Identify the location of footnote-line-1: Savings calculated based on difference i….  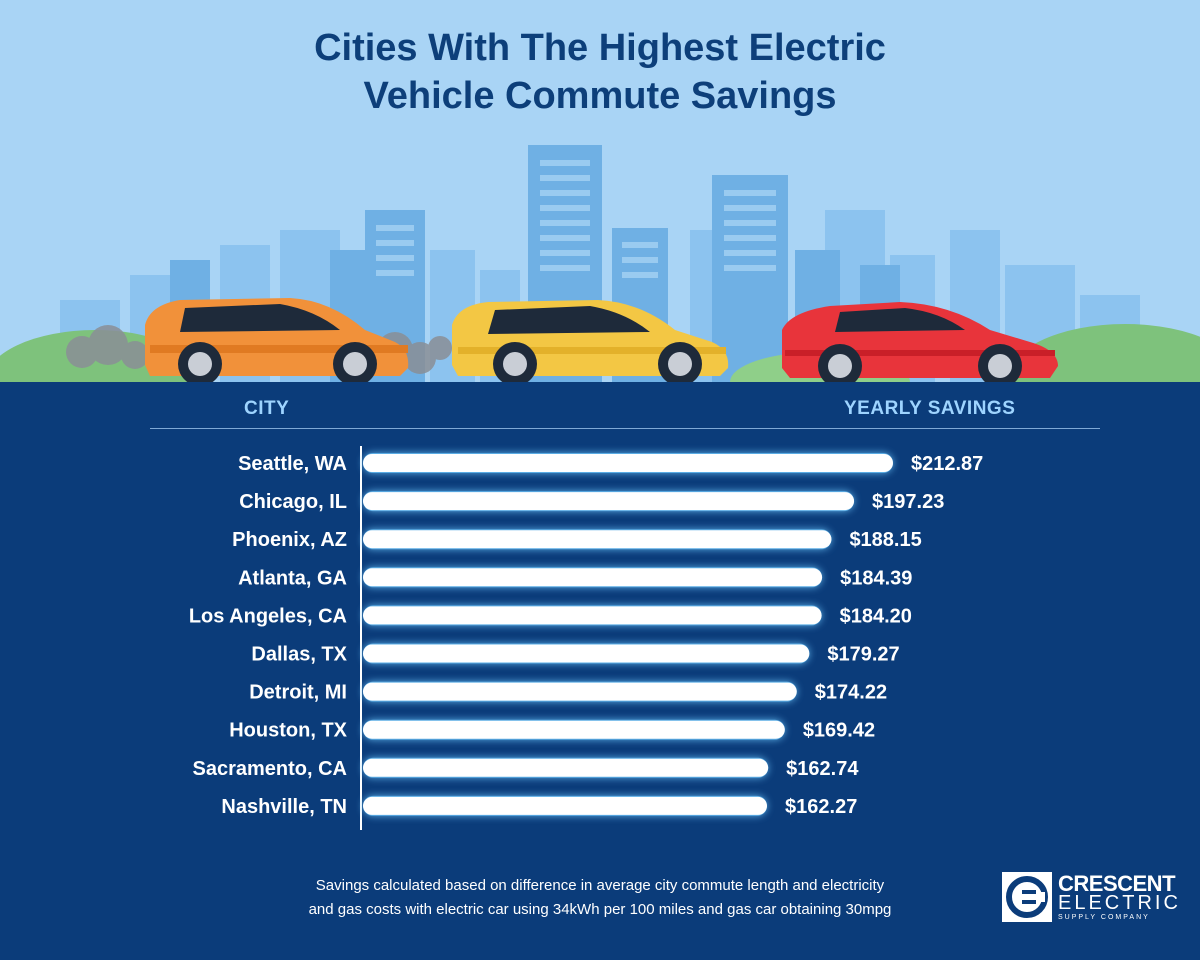
(600, 885).